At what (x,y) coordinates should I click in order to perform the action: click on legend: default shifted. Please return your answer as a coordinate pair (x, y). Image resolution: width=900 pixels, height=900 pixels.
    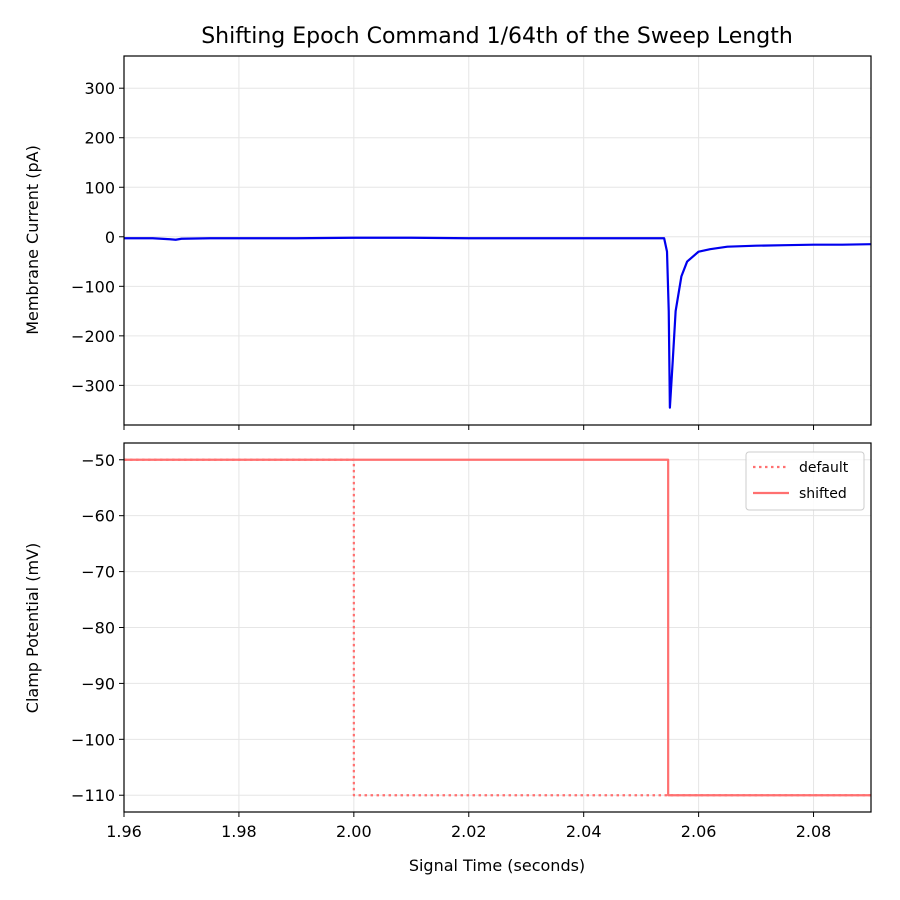
    Looking at the image, I should click on (805, 481).